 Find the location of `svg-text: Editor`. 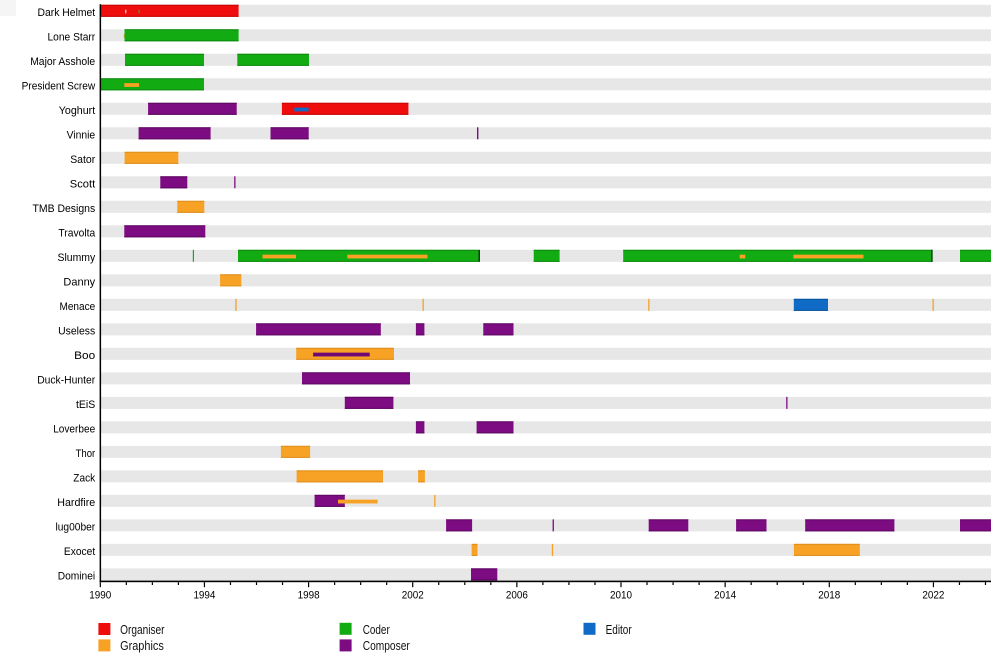

svg-text: Editor is located at coordinates (619, 629).